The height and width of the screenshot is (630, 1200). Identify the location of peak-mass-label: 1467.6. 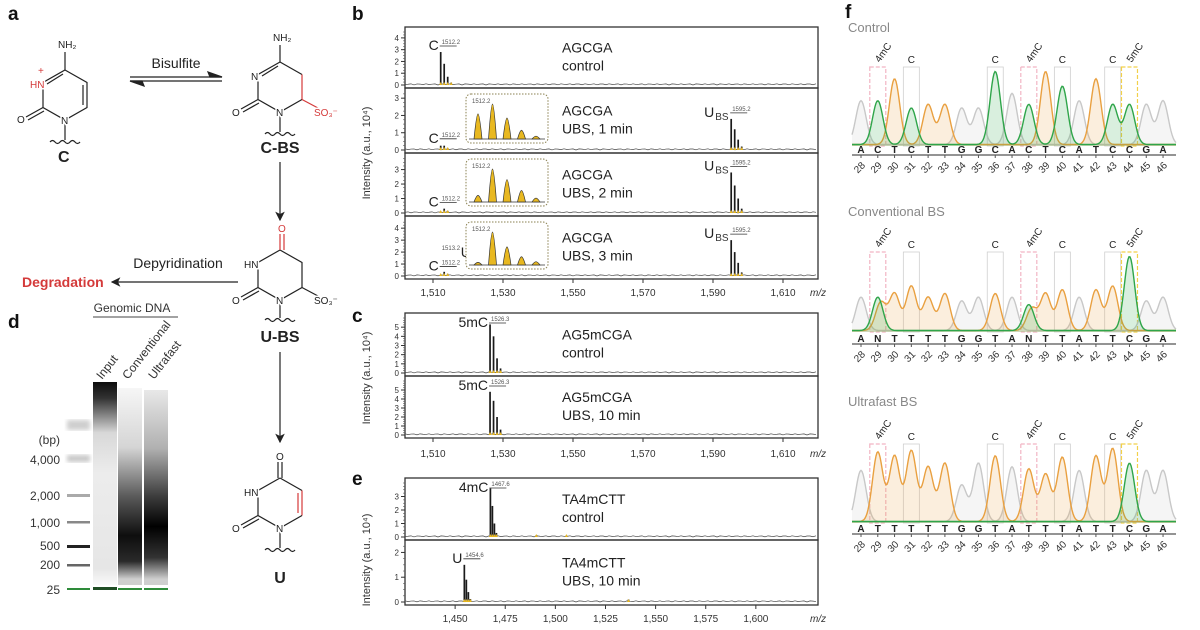
(500, 485).